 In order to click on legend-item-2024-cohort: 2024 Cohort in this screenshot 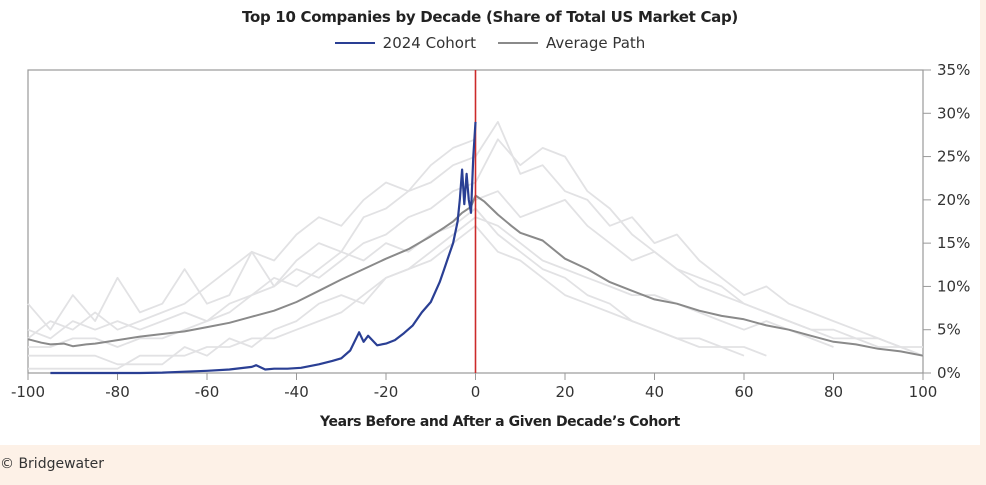, I will do `click(405, 43)`.